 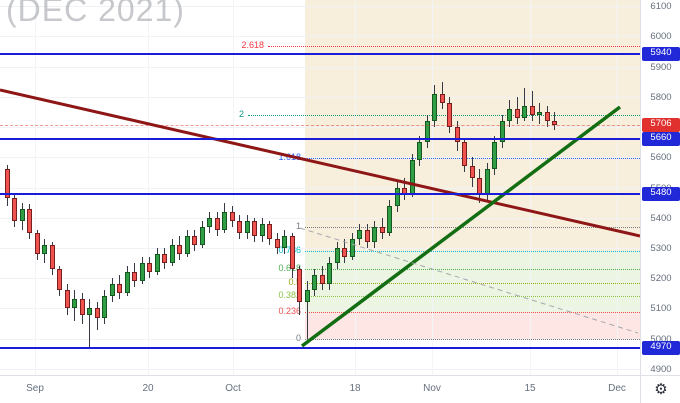 What do you see at coordinates (289, 156) in the screenshot?
I see `fib-level-label: 1.618` at bounding box center [289, 156].